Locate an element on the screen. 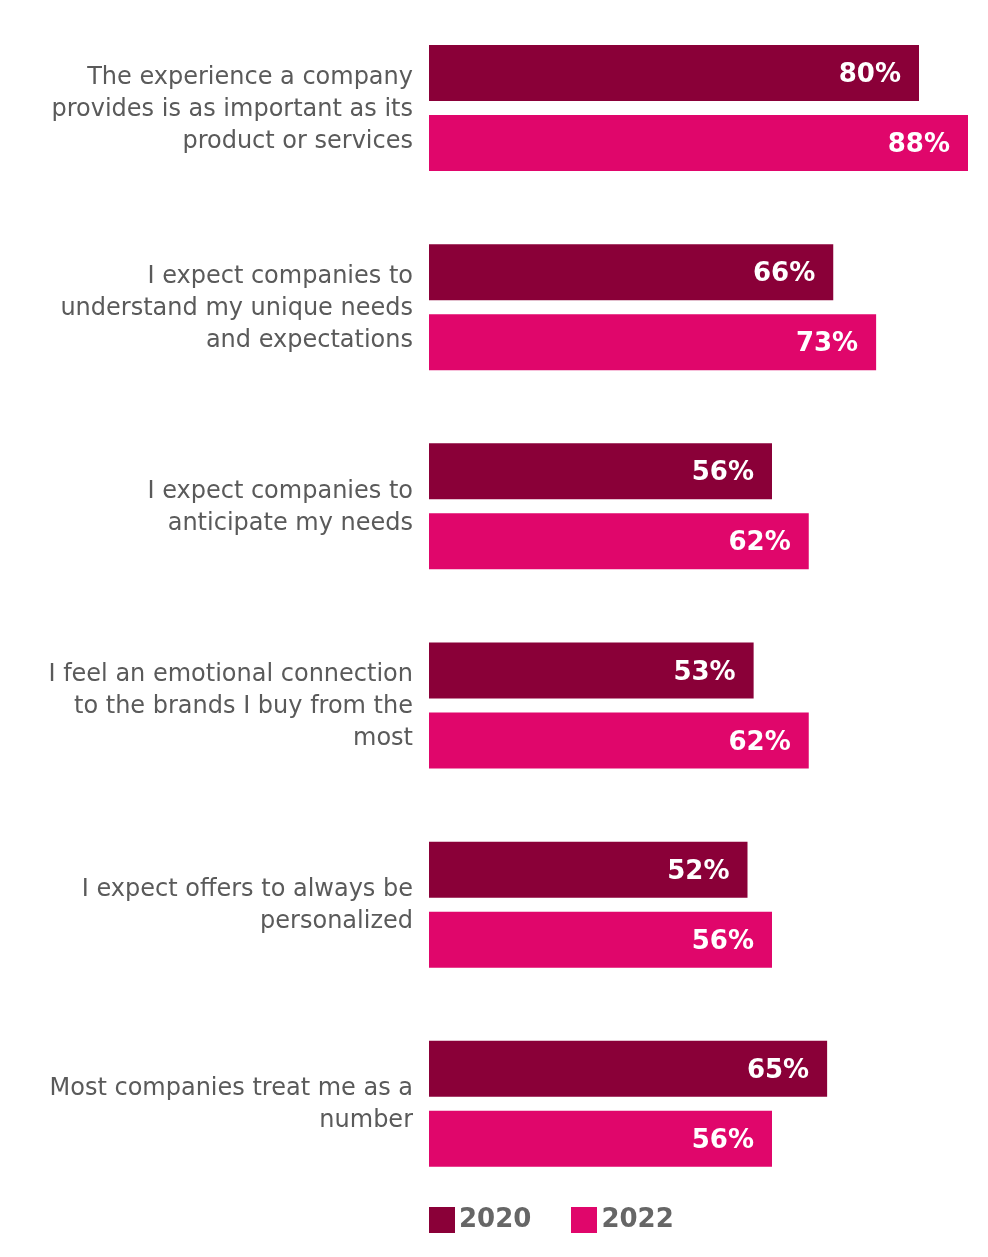 Image resolution: width=988 pixels, height=1257 pixels. legend-label: 2022 is located at coordinates (637, 1218).